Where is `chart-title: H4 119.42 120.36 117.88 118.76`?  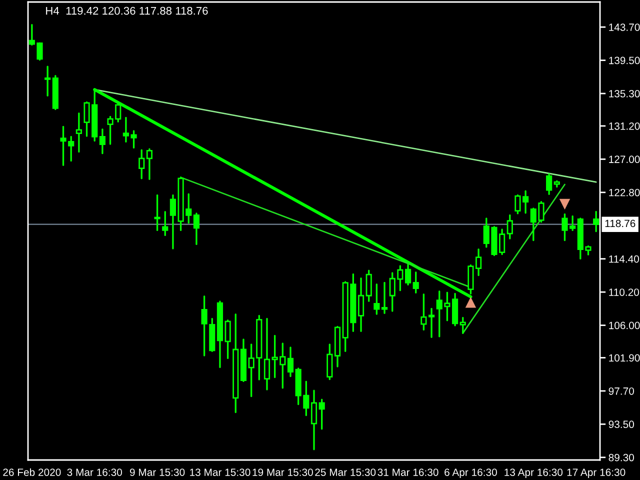
chart-title: H4 119.42 120.36 117.88 118.76 is located at coordinates (127, 10).